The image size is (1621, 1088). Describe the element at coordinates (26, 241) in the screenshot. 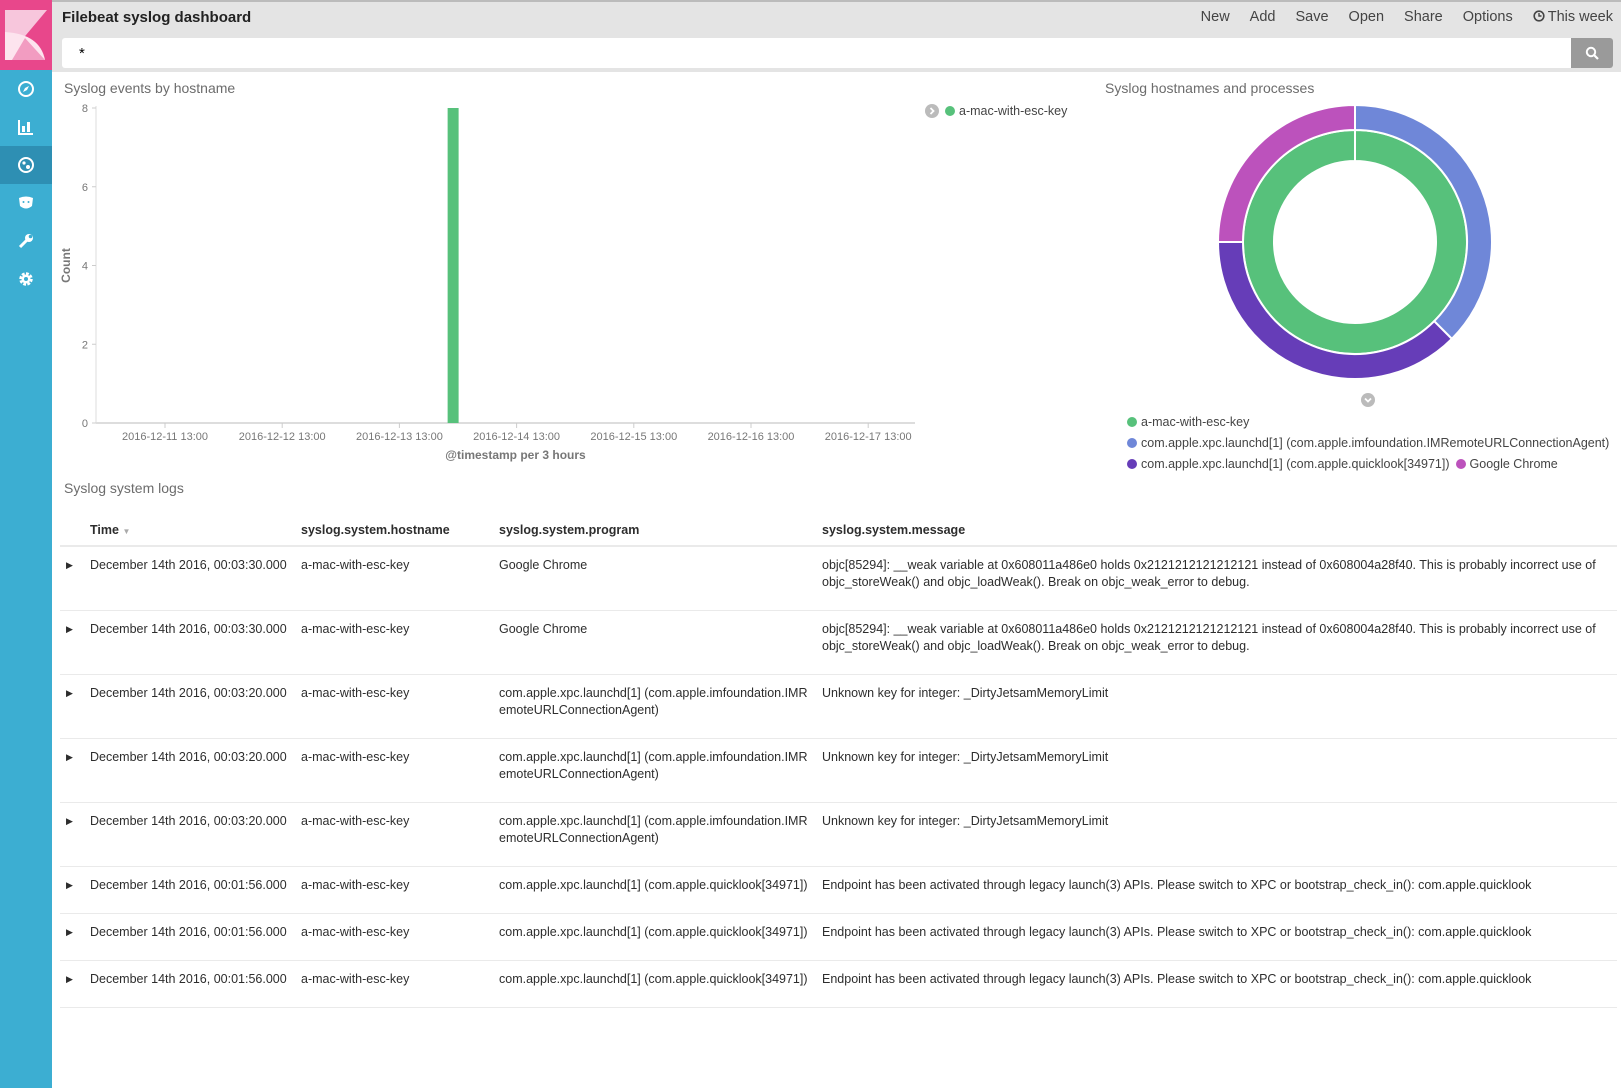

I see `sidebar-item-wrench` at that location.